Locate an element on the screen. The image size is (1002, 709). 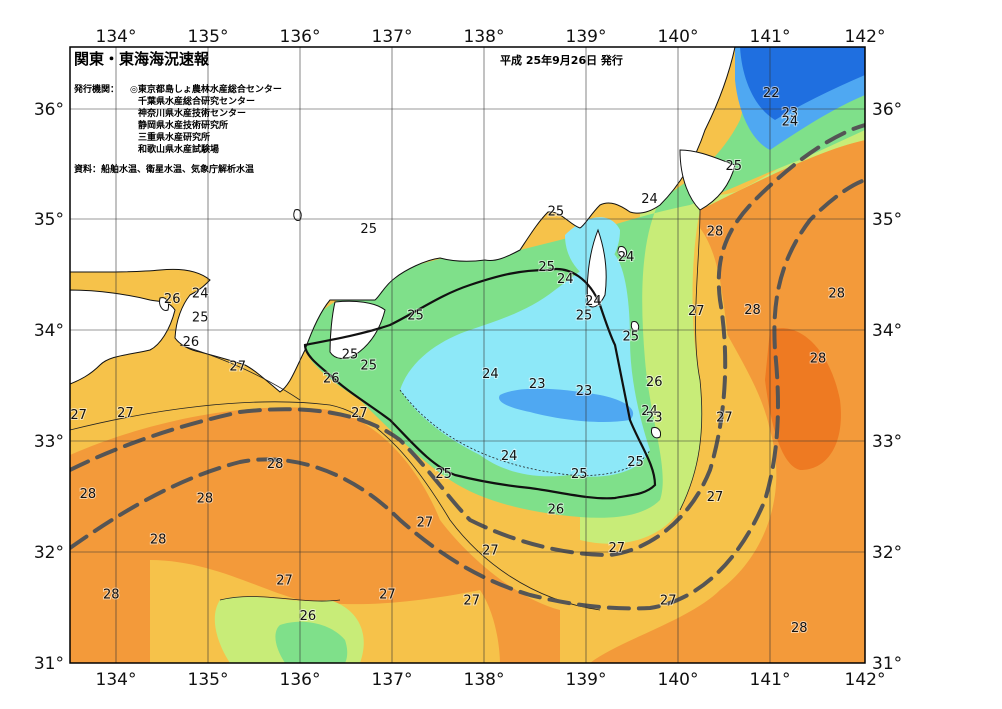
zone-23-core is located at coordinates (566, 405).